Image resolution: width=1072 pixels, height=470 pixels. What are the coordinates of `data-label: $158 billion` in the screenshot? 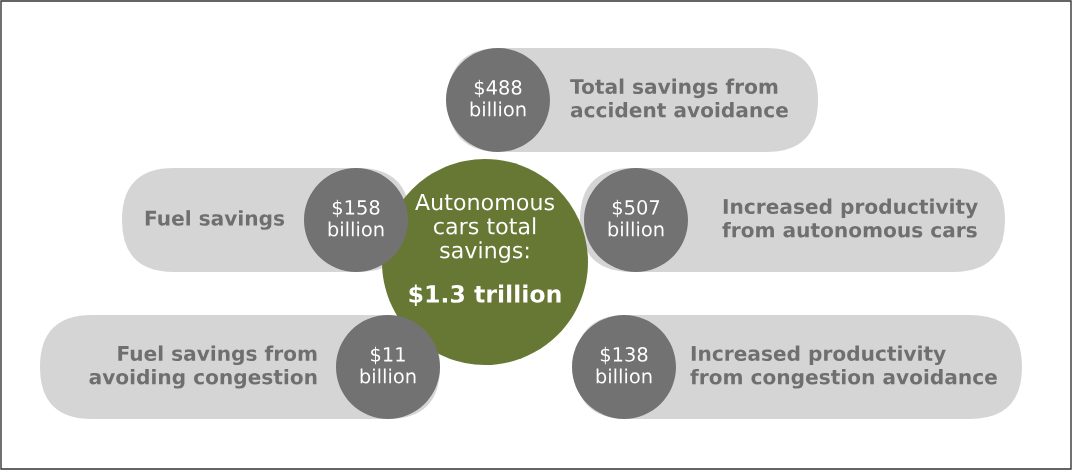 It's located at (356, 218).